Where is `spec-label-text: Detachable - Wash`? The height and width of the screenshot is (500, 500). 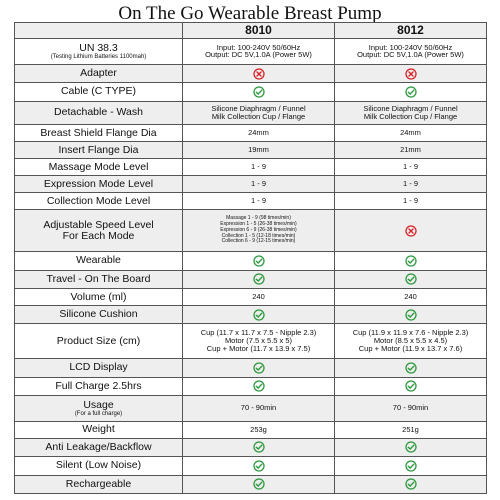
spec-label-text: Detachable - Wash is located at coordinates (98, 112).